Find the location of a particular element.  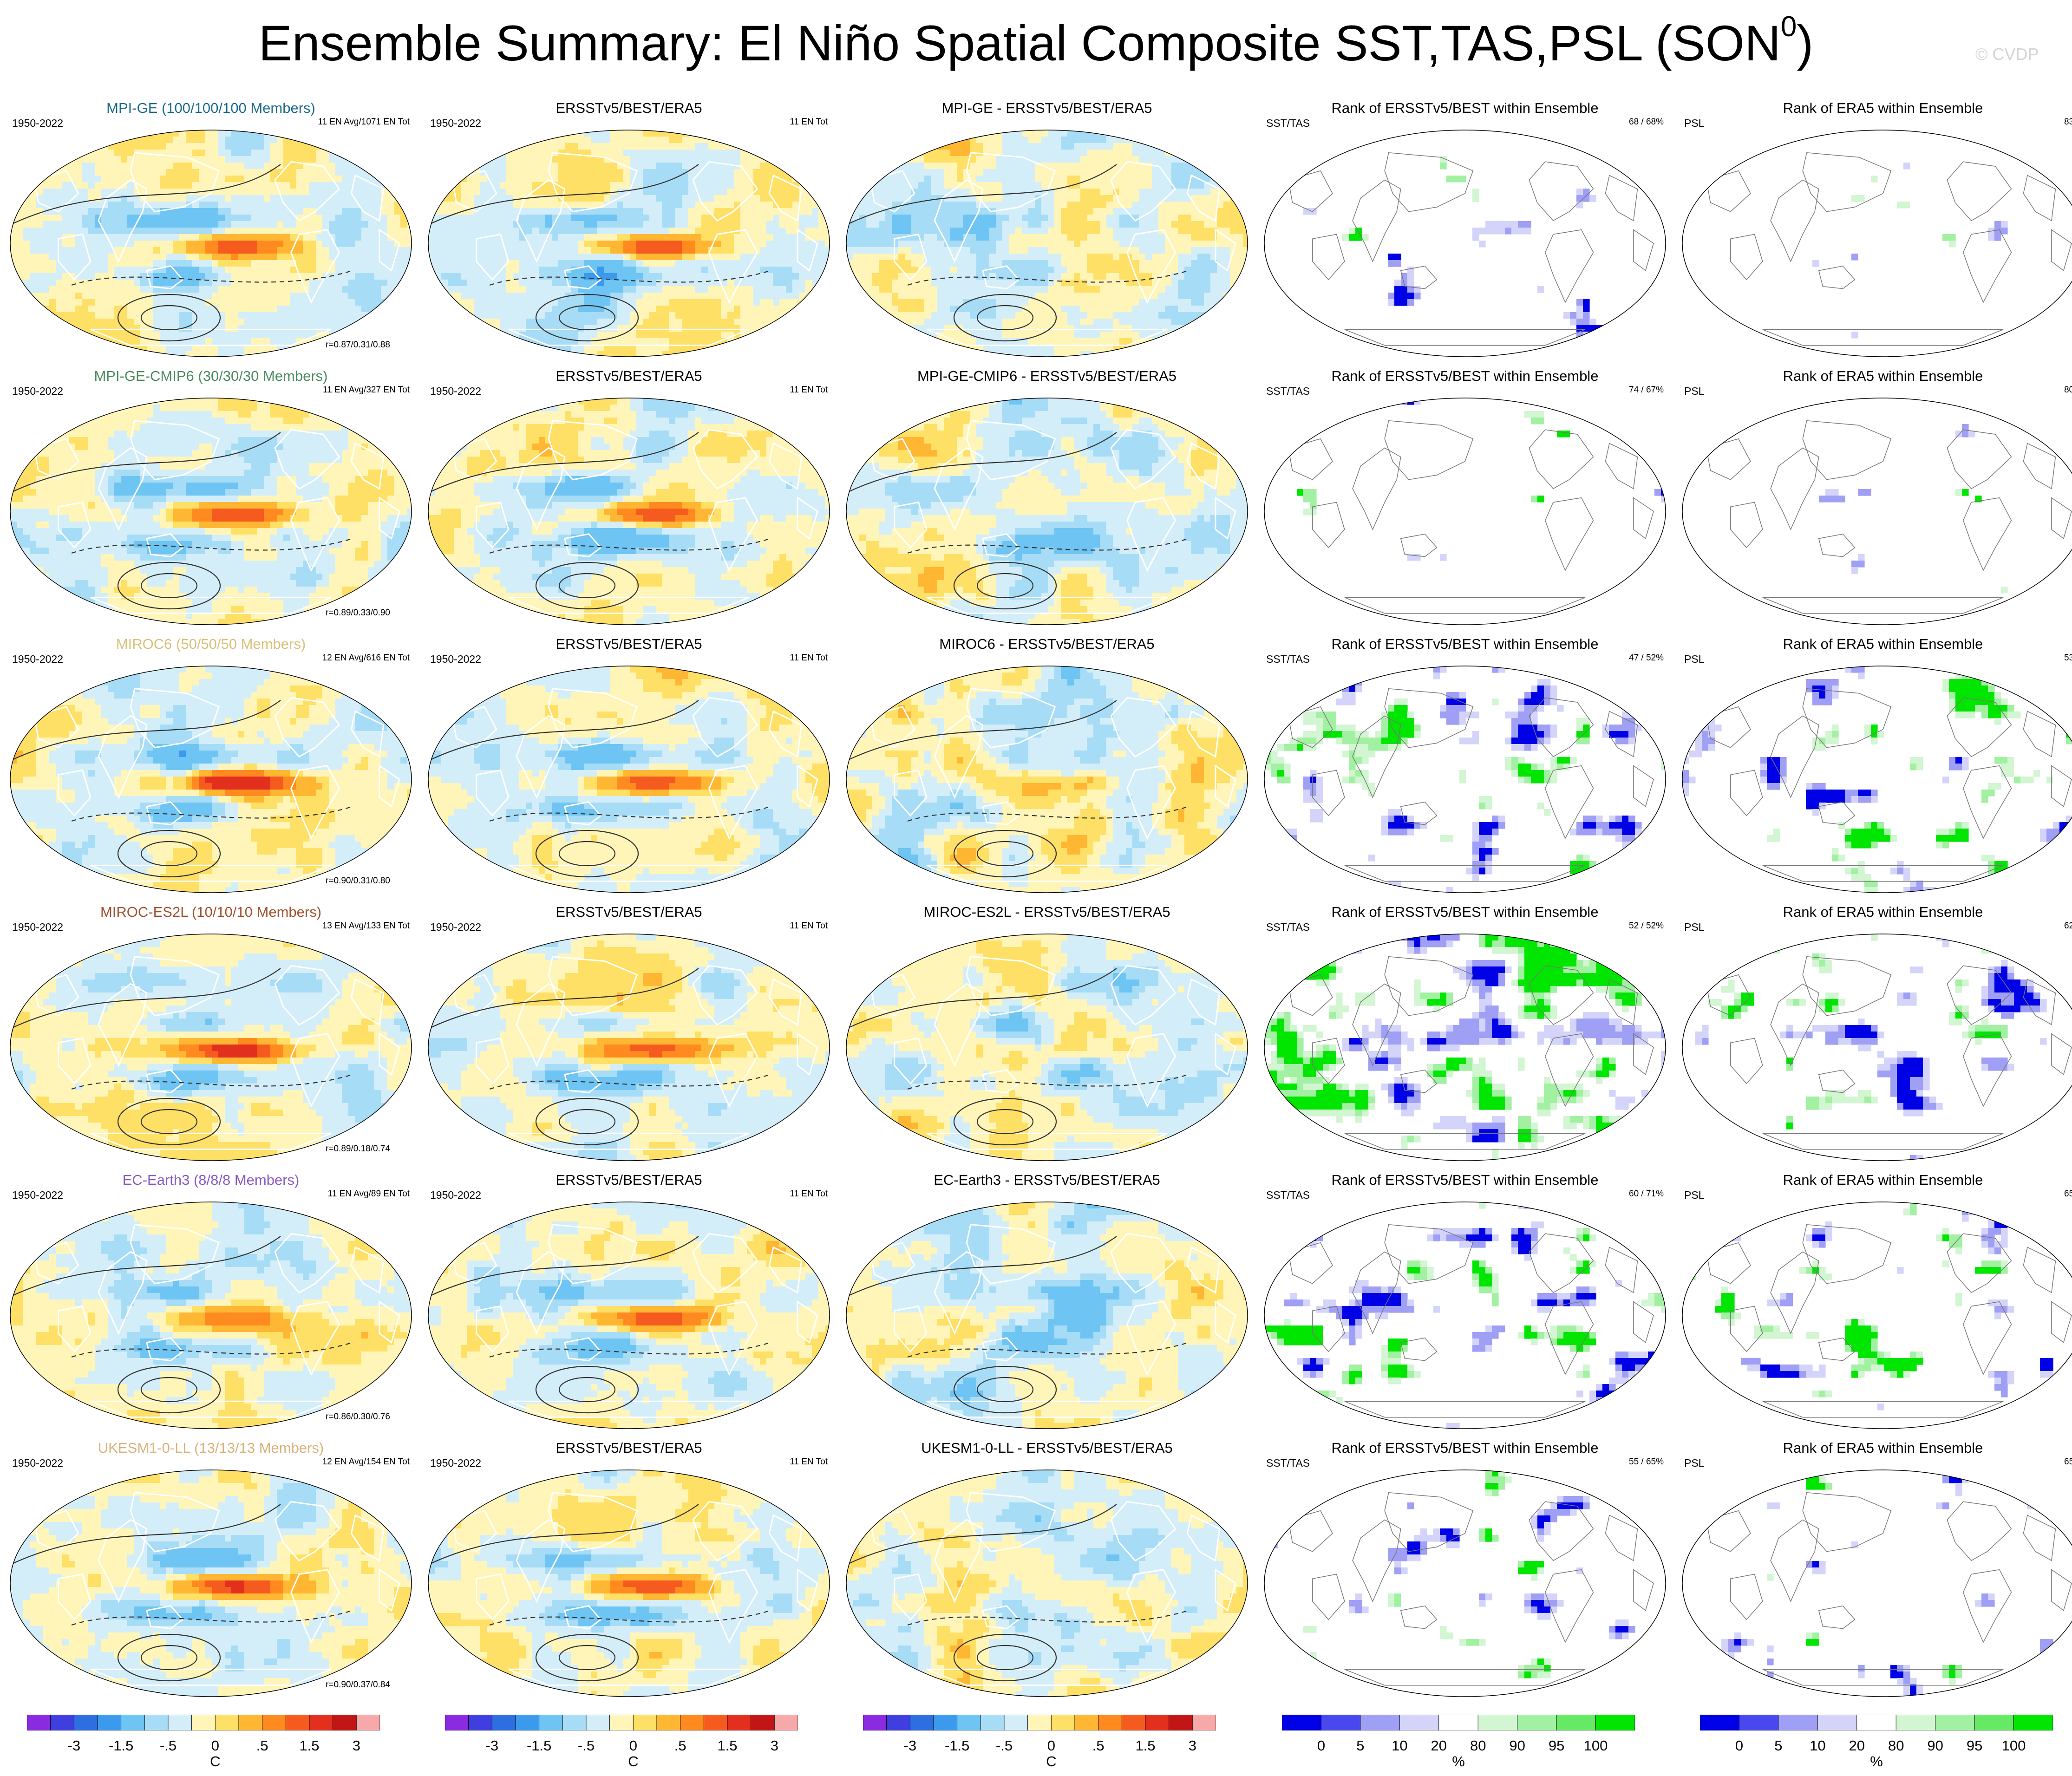

map-rank-sst-tas is located at coordinates (1465, 779).